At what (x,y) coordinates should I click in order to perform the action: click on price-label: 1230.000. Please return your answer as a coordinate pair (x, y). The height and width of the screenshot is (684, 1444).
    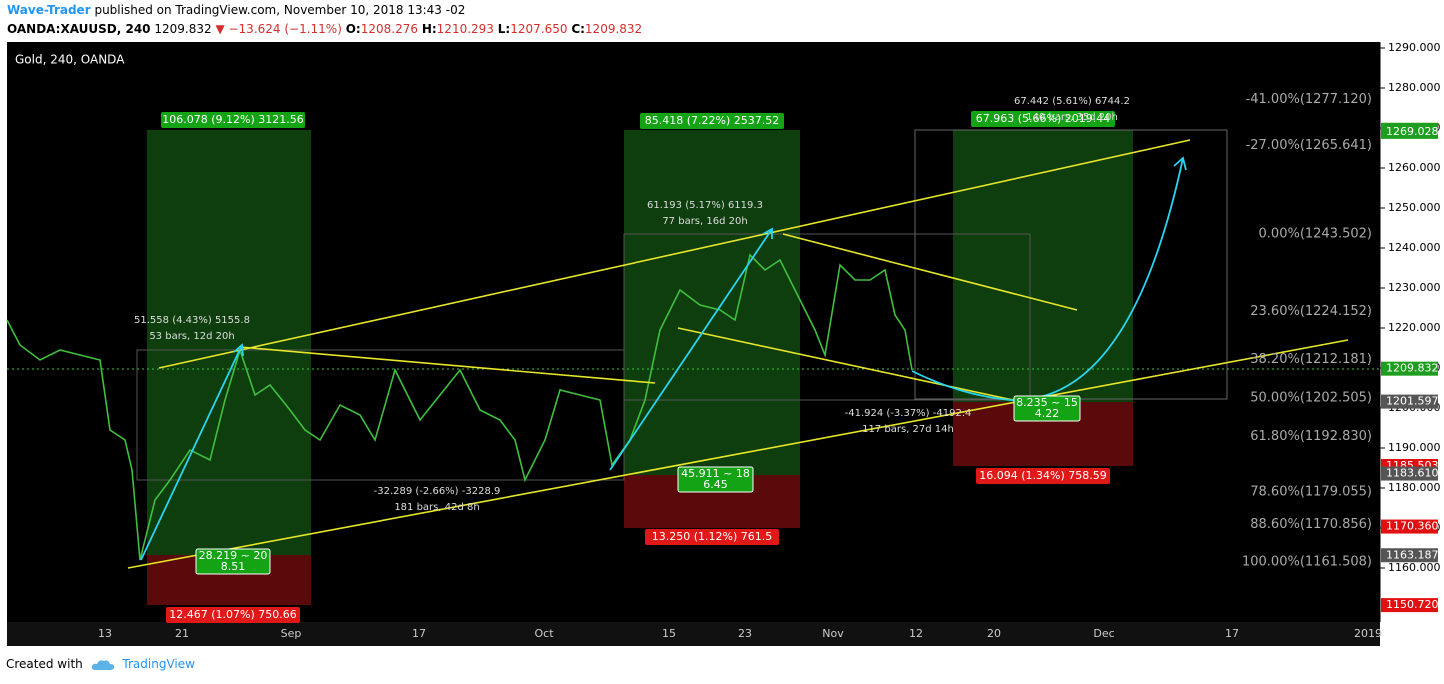
    Looking at the image, I should click on (1414, 287).